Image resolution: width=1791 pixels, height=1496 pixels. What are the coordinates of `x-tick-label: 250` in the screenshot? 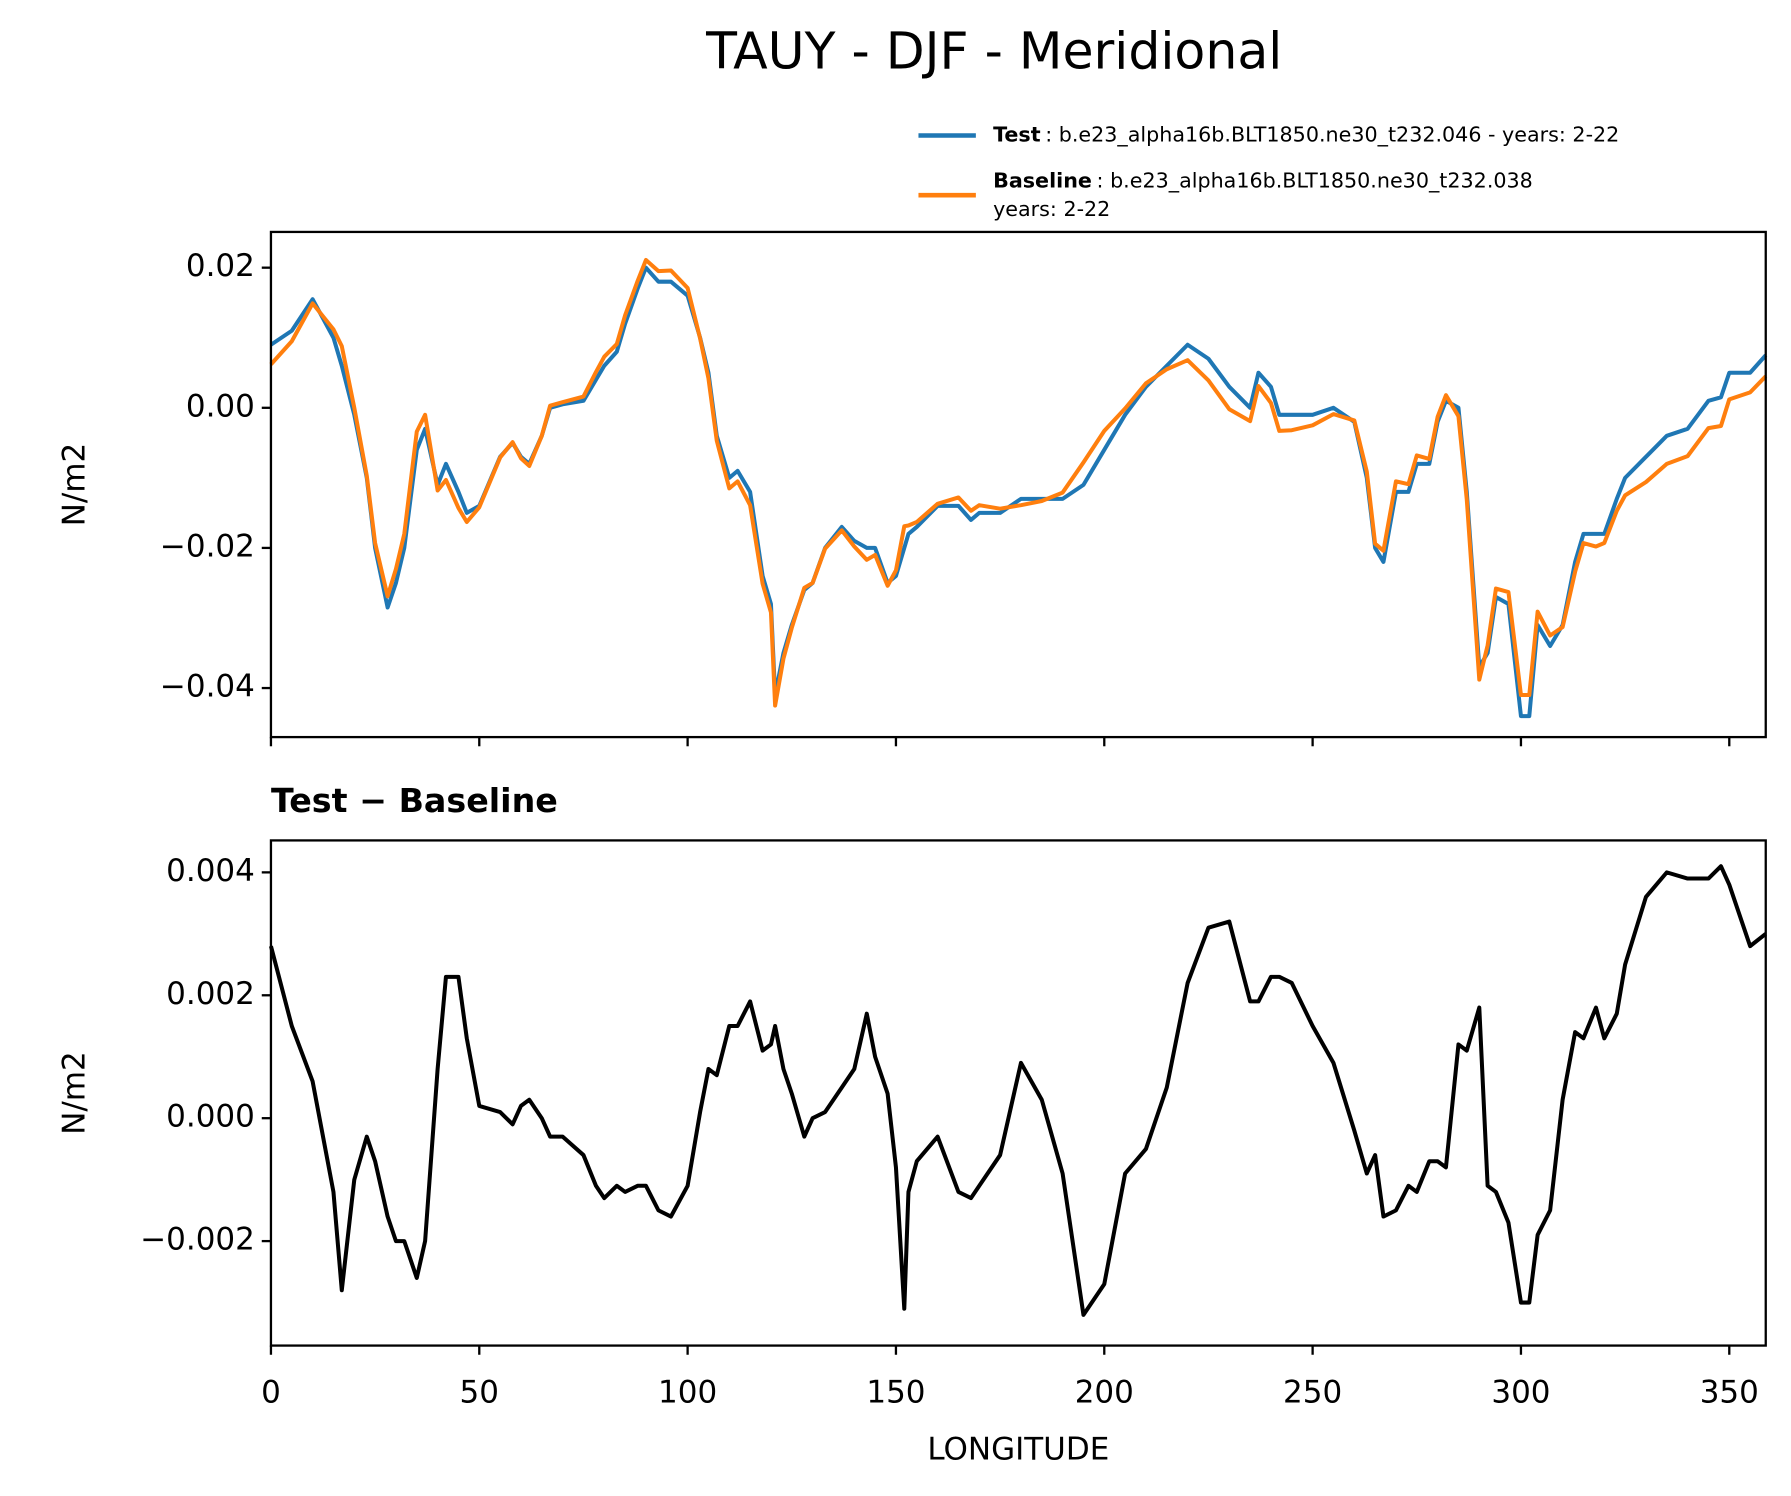 It's located at (1312, 1392).